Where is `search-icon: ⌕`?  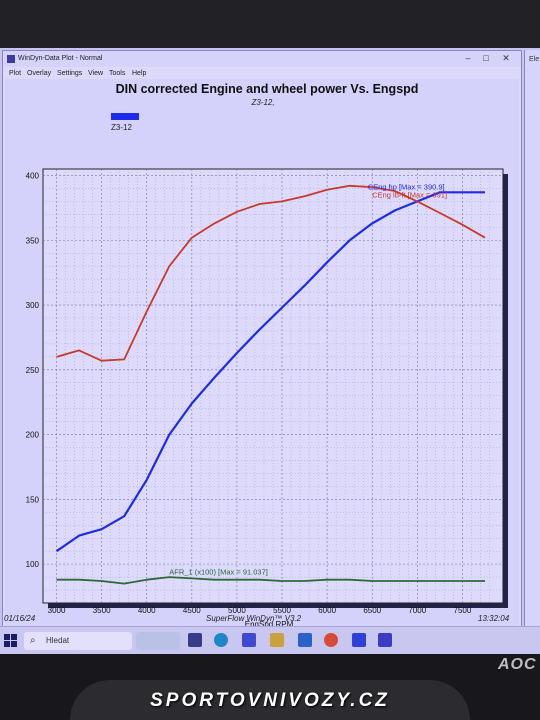
search-icon: ⌕ is located at coordinates (33, 640).